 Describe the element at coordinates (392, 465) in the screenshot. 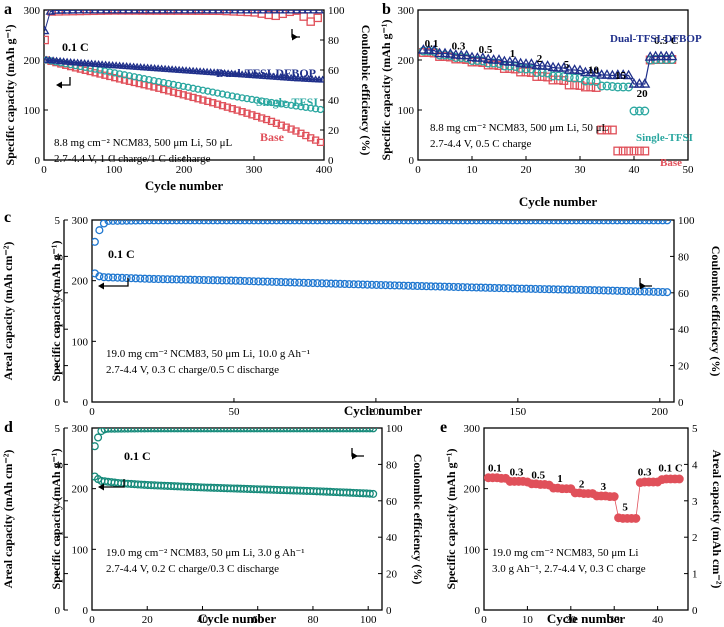

I see `panel-d-ytick-right-label: 80` at that location.